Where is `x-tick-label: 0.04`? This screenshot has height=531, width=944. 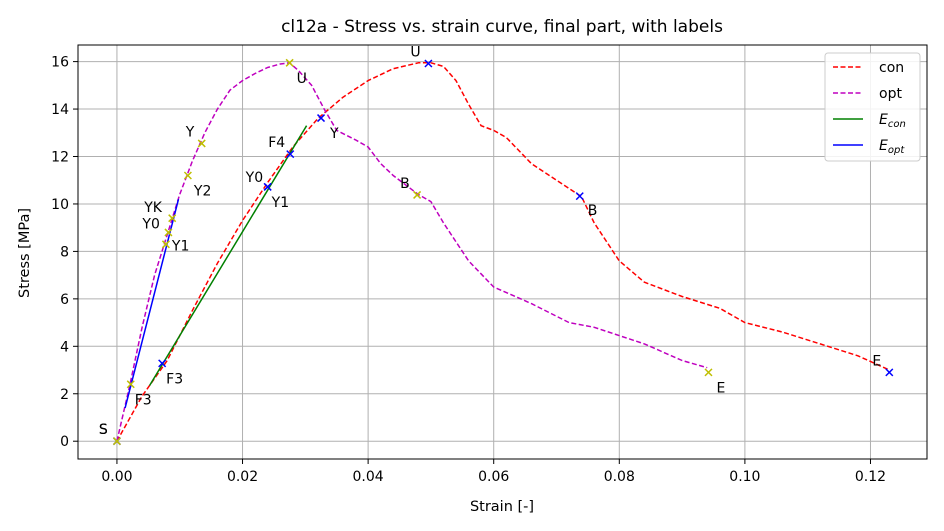
x-tick-label: 0.04 is located at coordinates (368, 477).